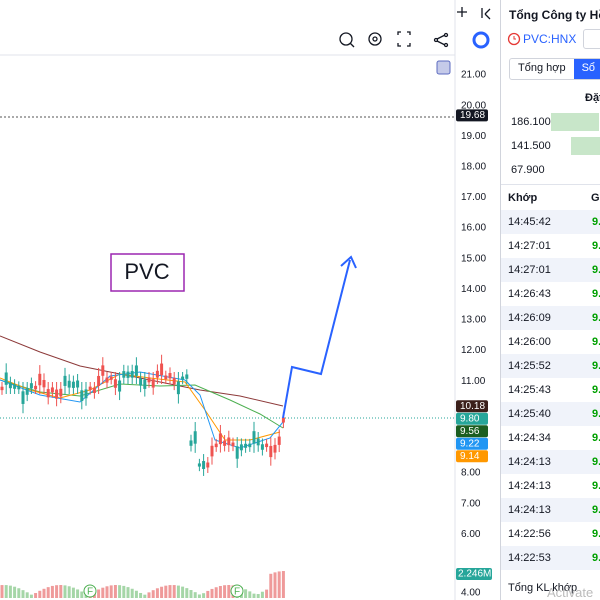 The width and height of the screenshot is (600, 600). I want to click on symbol: PVC:HNX, so click(550, 39).